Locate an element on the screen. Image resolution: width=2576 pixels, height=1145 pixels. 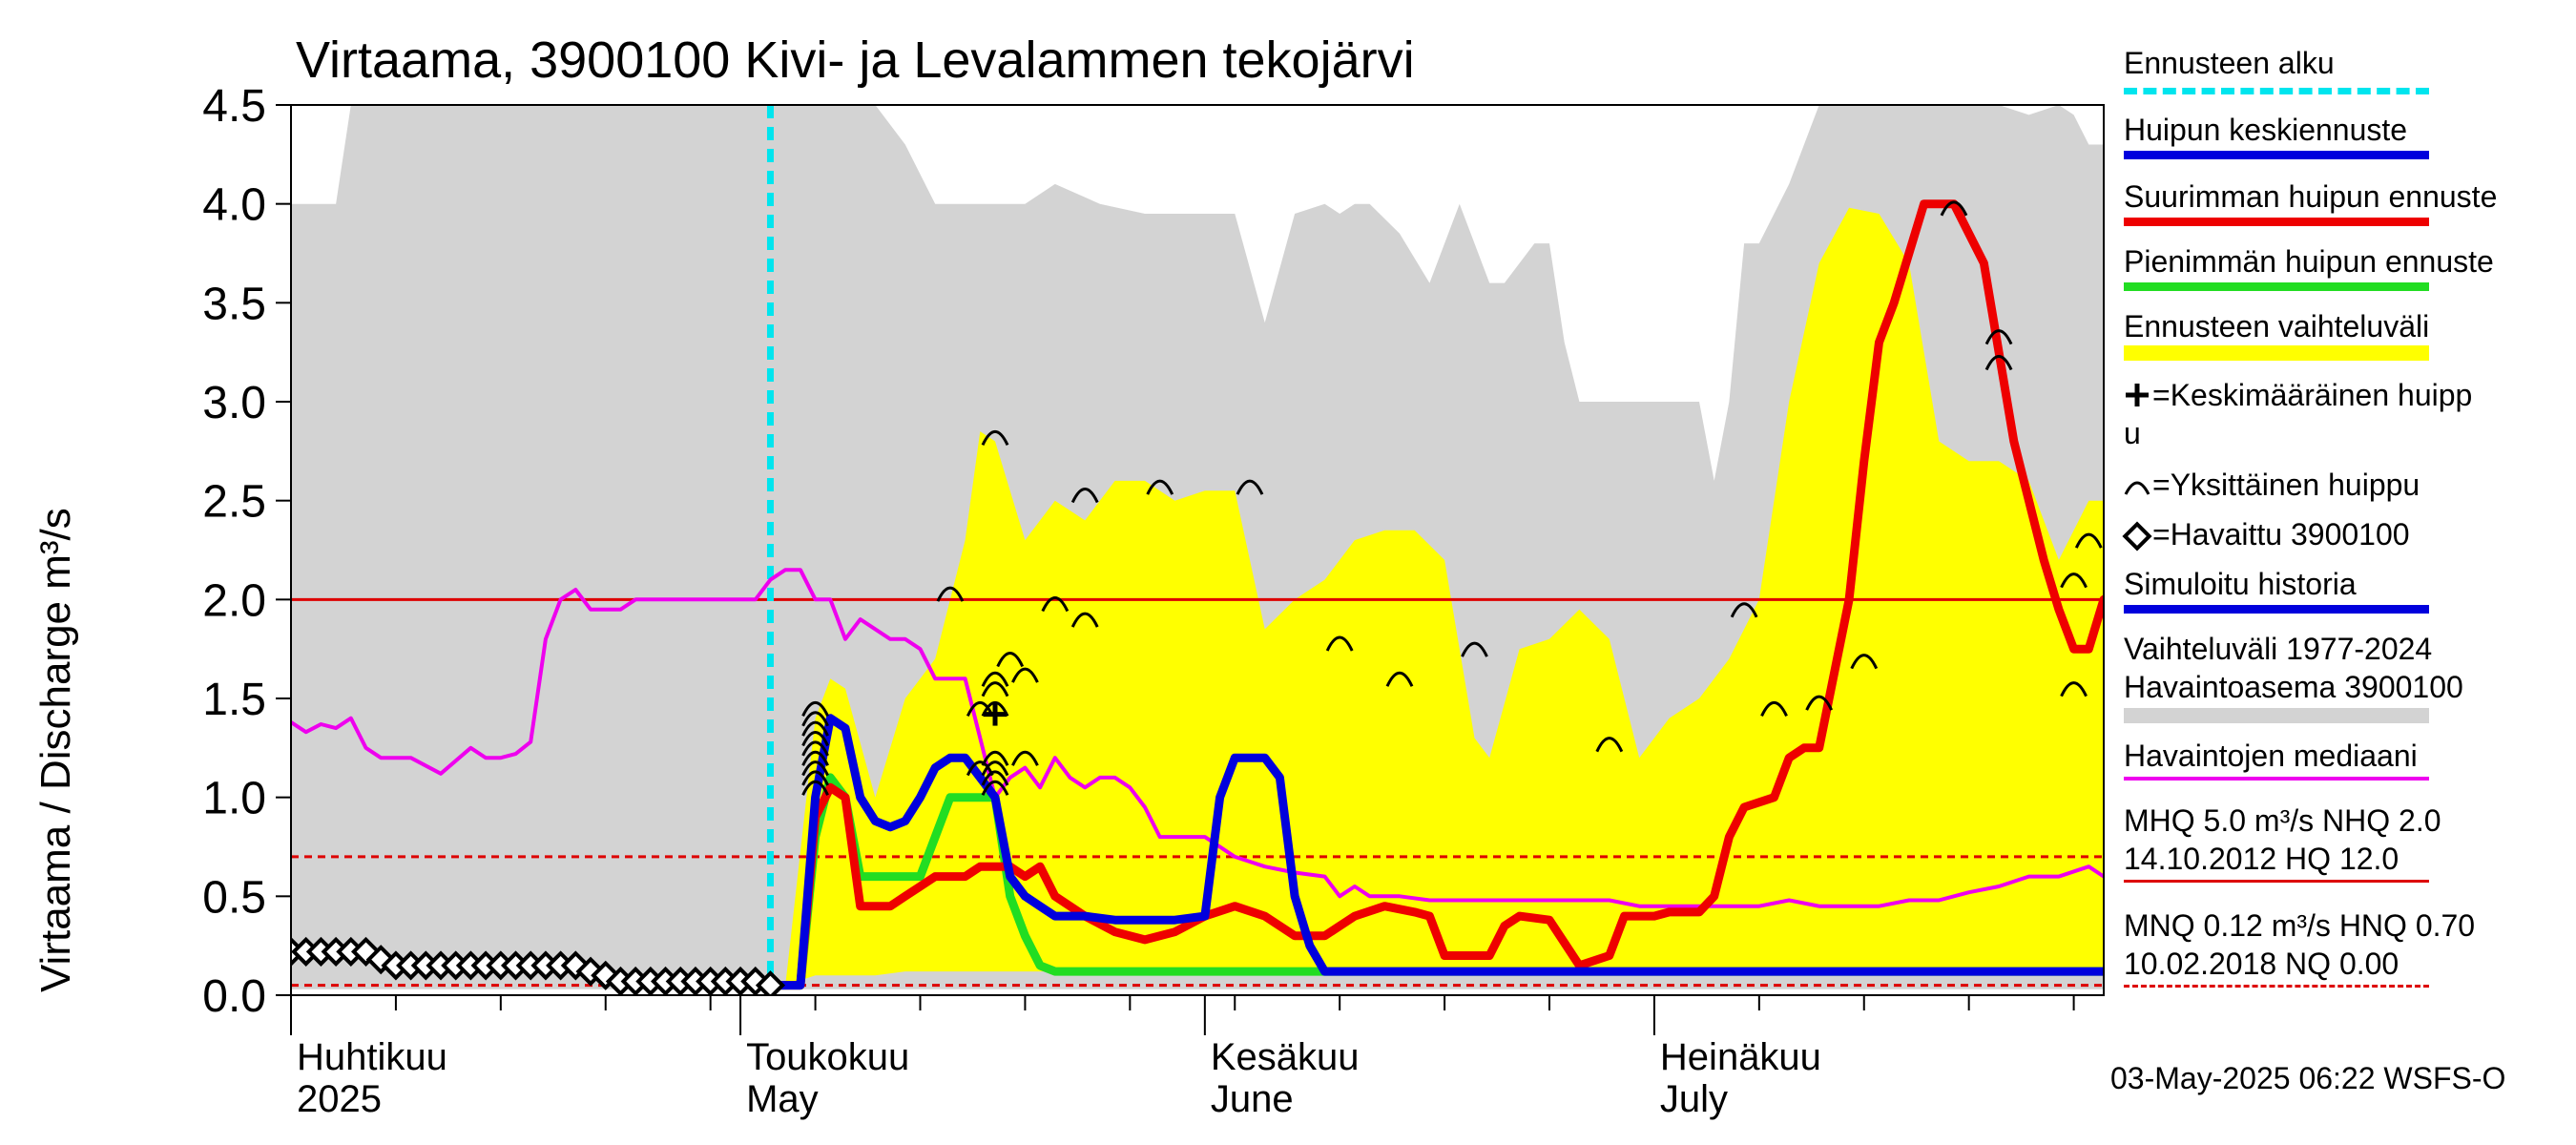
legend-avg-peak: =Keskimääräinen huipp is located at coordinates (2312, 395).